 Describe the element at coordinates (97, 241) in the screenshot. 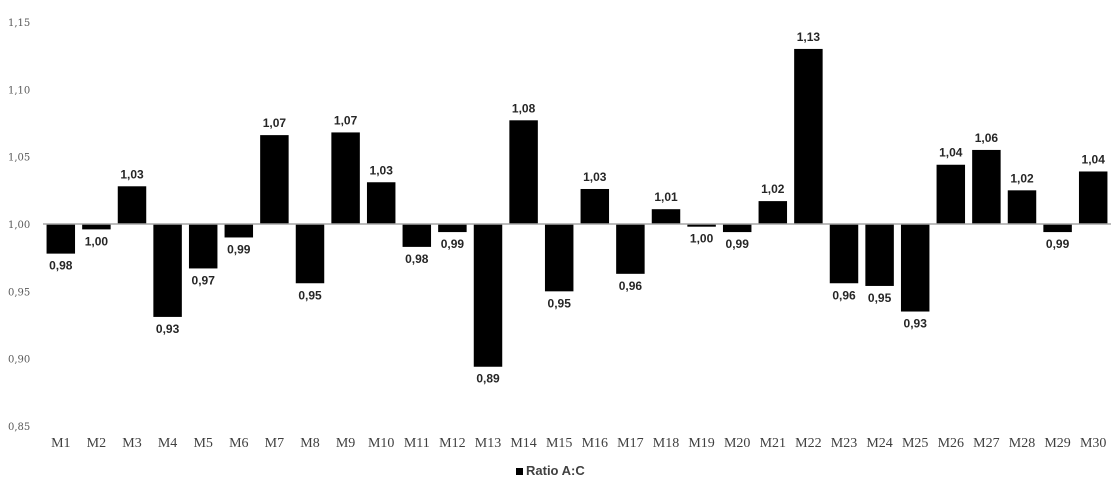

I see `data-label-m2: 1,00` at that location.